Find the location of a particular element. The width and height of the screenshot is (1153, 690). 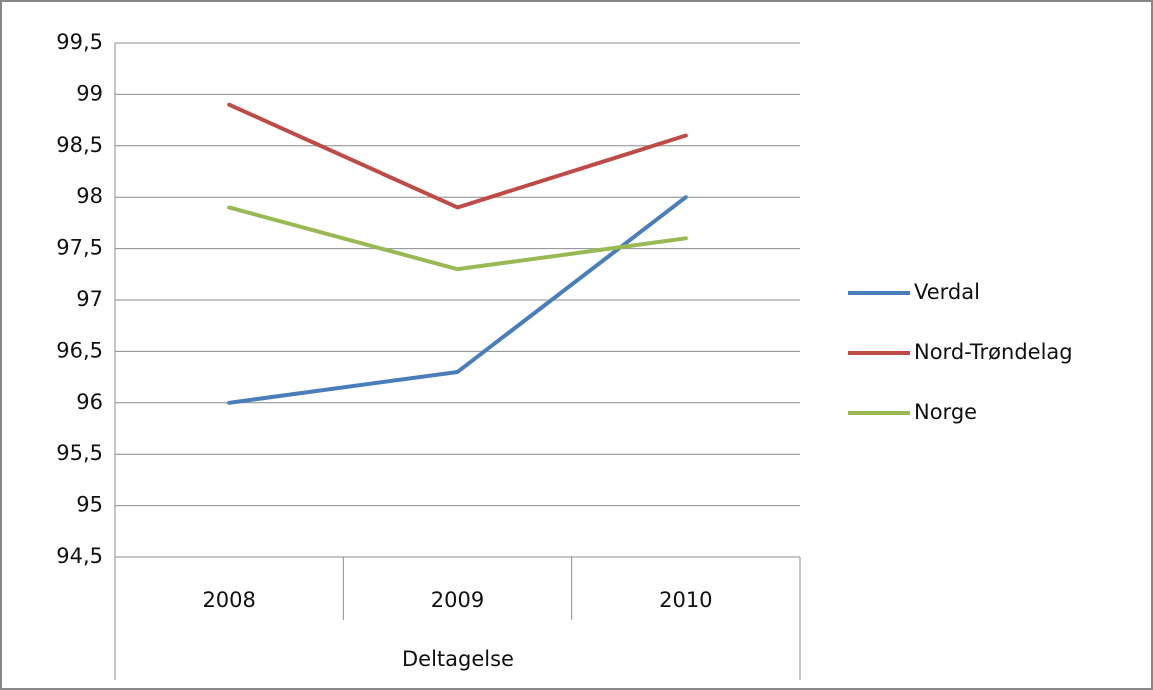

x-tick-label: 2010 is located at coordinates (685, 600).